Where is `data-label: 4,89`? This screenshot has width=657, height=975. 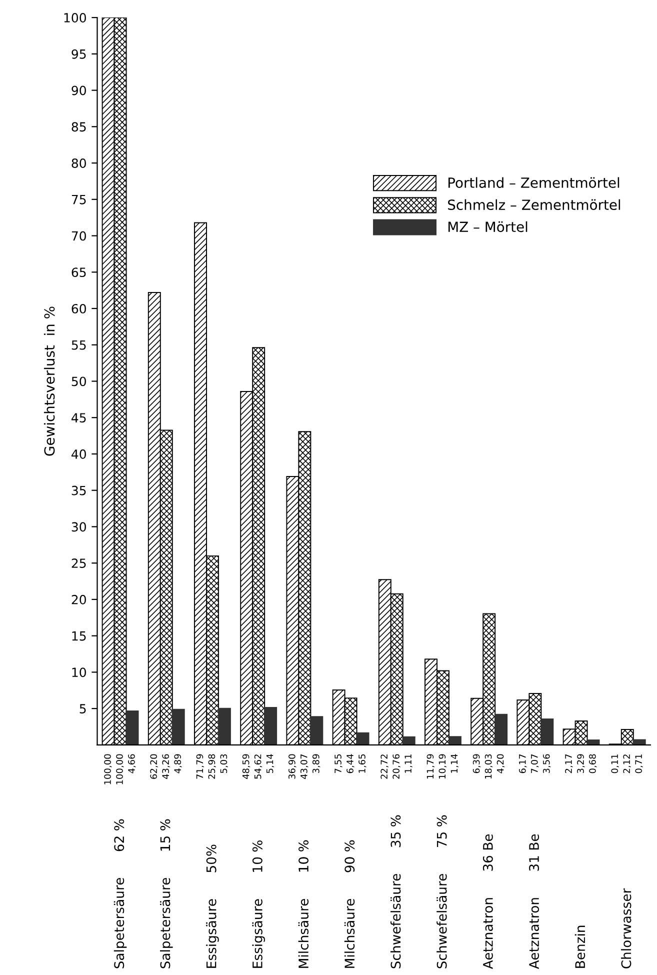 data-label: 4,89 is located at coordinates (178, 764).